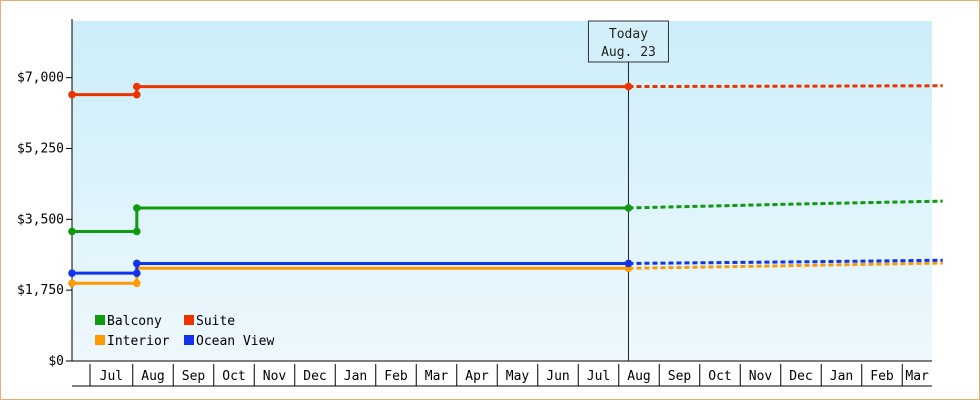 The image size is (980, 400). I want to click on x-tick-label: Jun, so click(557, 376).